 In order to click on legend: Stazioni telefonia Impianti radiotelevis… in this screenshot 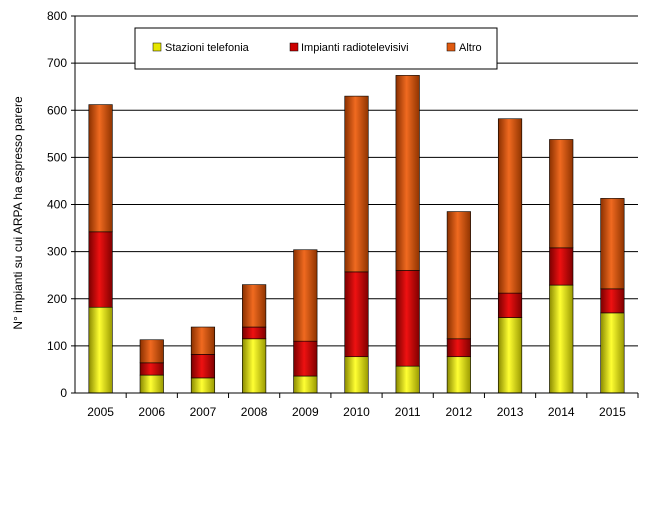, I will do `click(316, 48)`.